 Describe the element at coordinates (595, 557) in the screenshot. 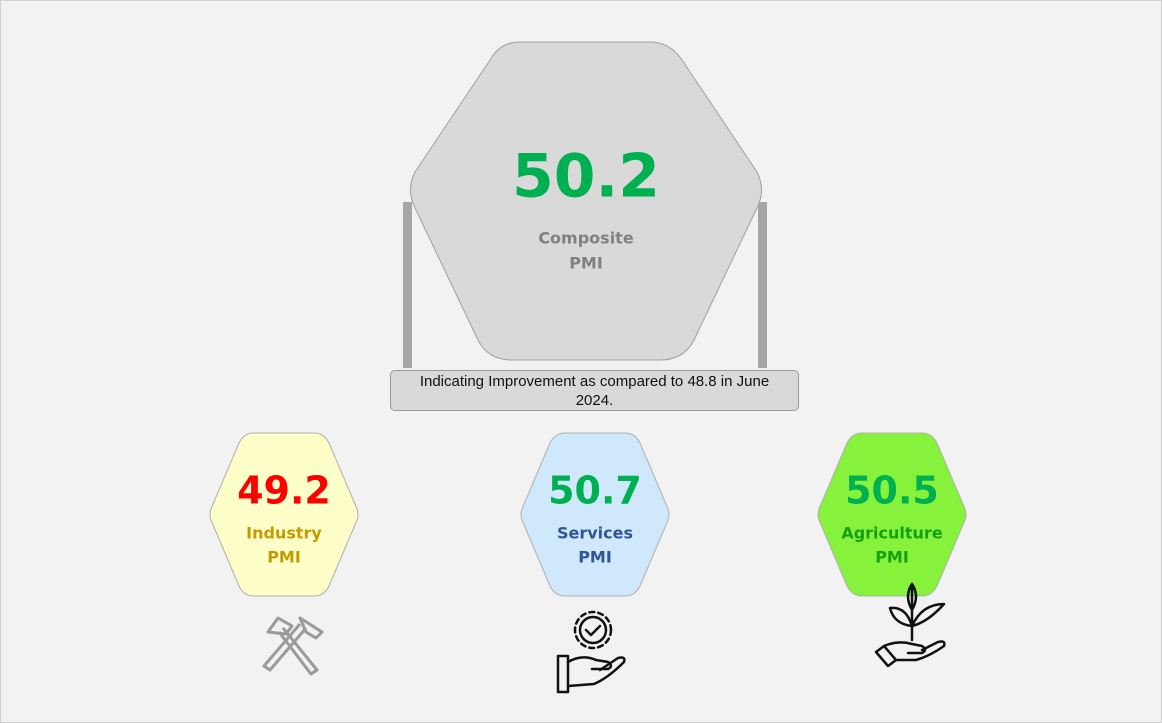

I see `services-label: PMI` at that location.